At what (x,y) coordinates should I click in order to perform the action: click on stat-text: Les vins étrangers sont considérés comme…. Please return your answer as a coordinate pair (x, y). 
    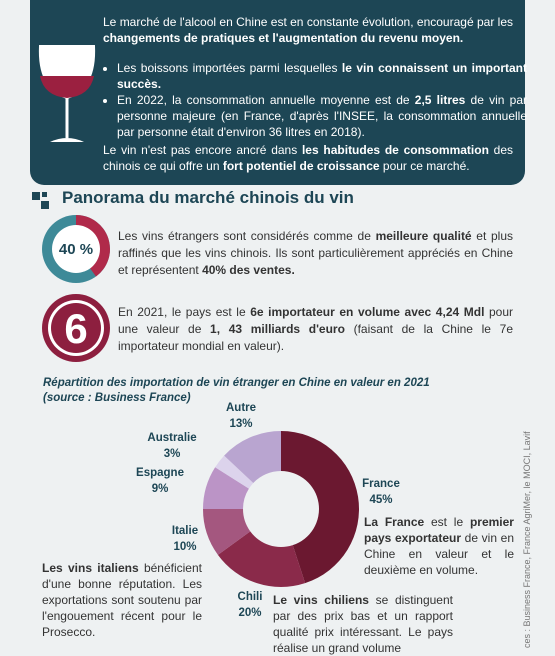
    Looking at the image, I should click on (315, 253).